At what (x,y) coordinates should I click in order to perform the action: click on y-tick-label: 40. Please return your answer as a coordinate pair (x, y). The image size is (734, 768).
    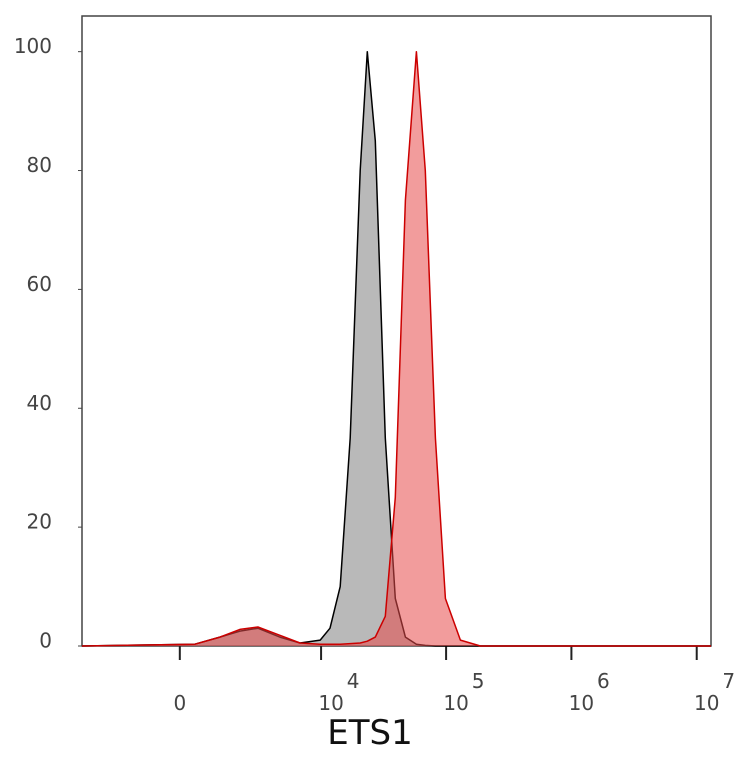
    Looking at the image, I should click on (39, 403).